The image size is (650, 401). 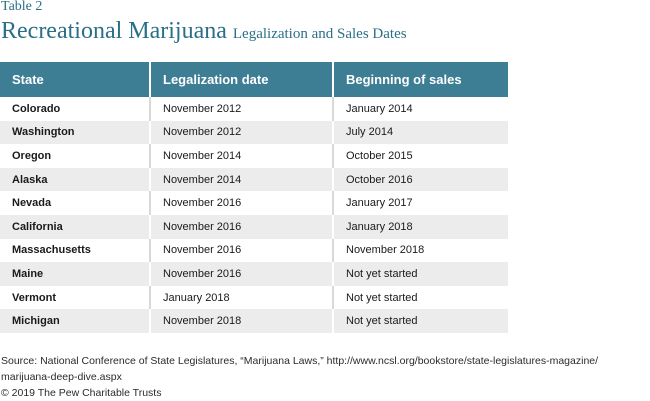 What do you see at coordinates (420, 79) in the screenshot?
I see `column-header-beginning-of-sales: Beginning of sales` at bounding box center [420, 79].